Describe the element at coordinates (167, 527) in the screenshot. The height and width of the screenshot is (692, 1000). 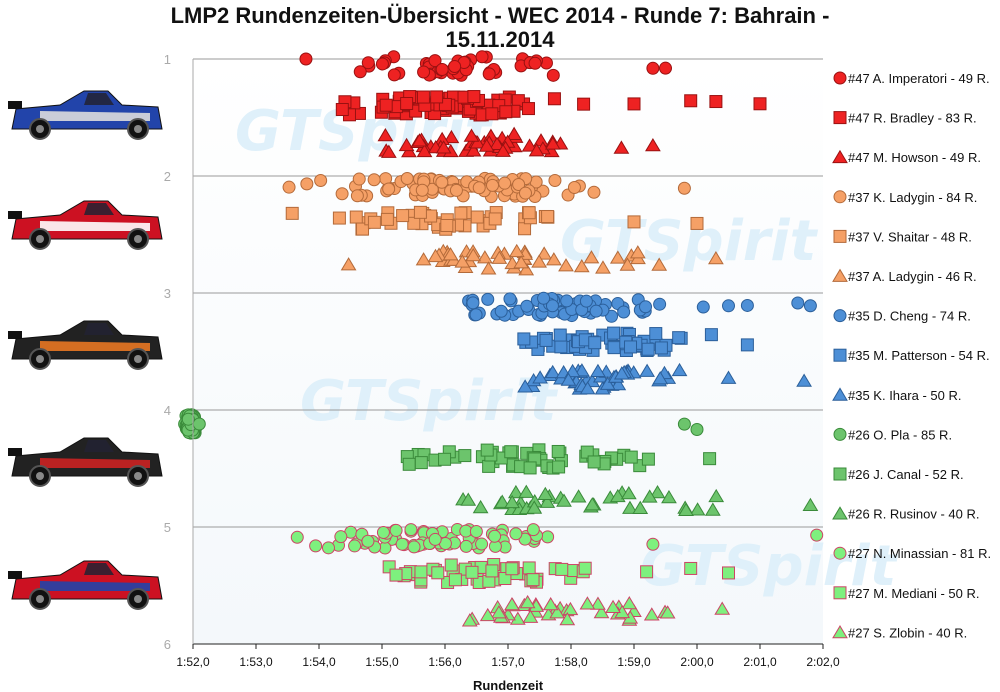
I see `y-tick-label: 5` at that location.